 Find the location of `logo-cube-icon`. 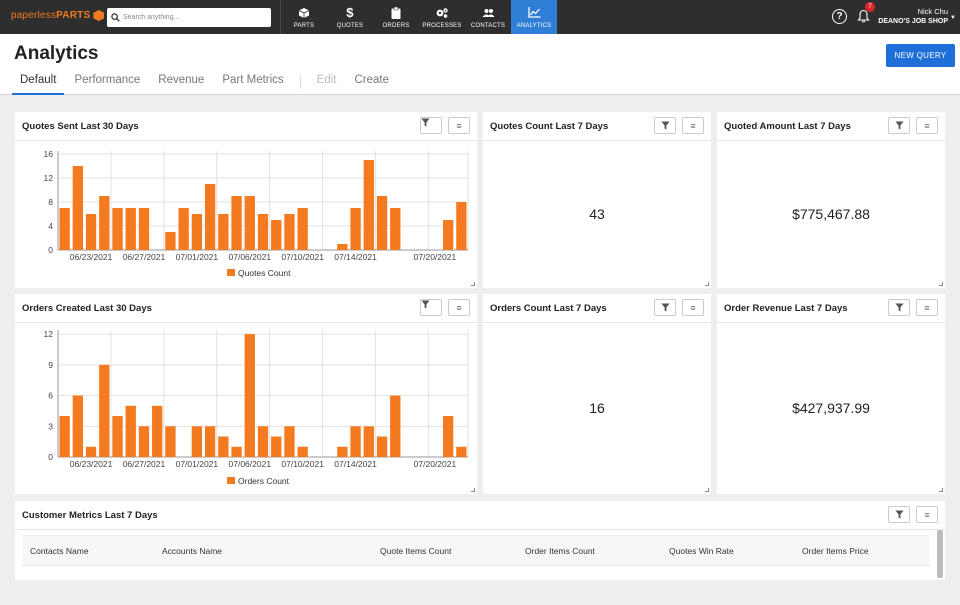

logo-cube-icon is located at coordinates (99, 15).